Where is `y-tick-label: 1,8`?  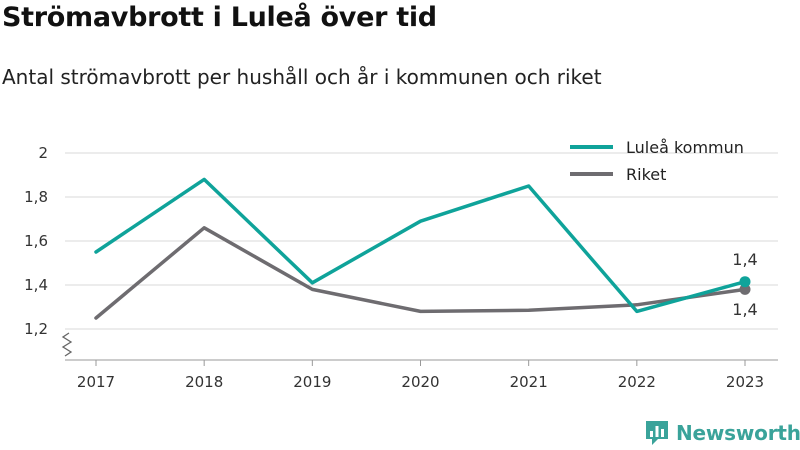 y-tick-label: 1,8 is located at coordinates (36, 197).